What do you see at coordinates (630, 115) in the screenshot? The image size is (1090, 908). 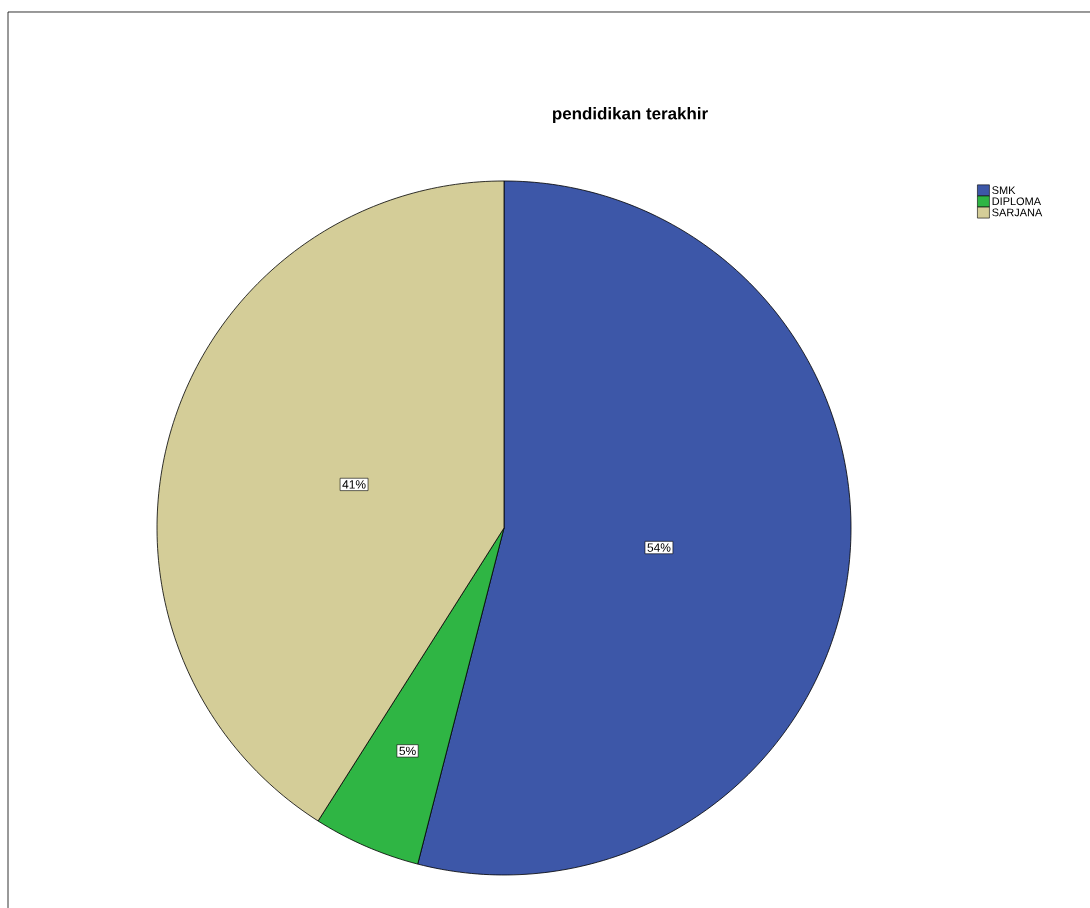 I see `chart-title: pendidikan terakhir` at bounding box center [630, 115].